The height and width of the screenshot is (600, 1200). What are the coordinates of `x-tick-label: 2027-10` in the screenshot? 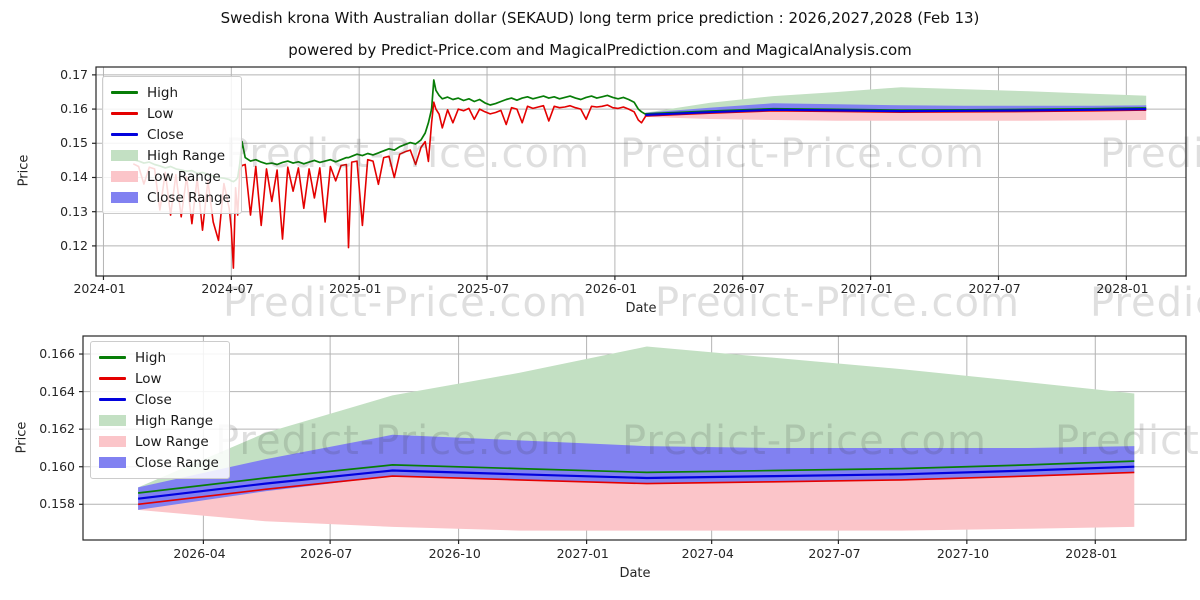 It's located at (963, 553).